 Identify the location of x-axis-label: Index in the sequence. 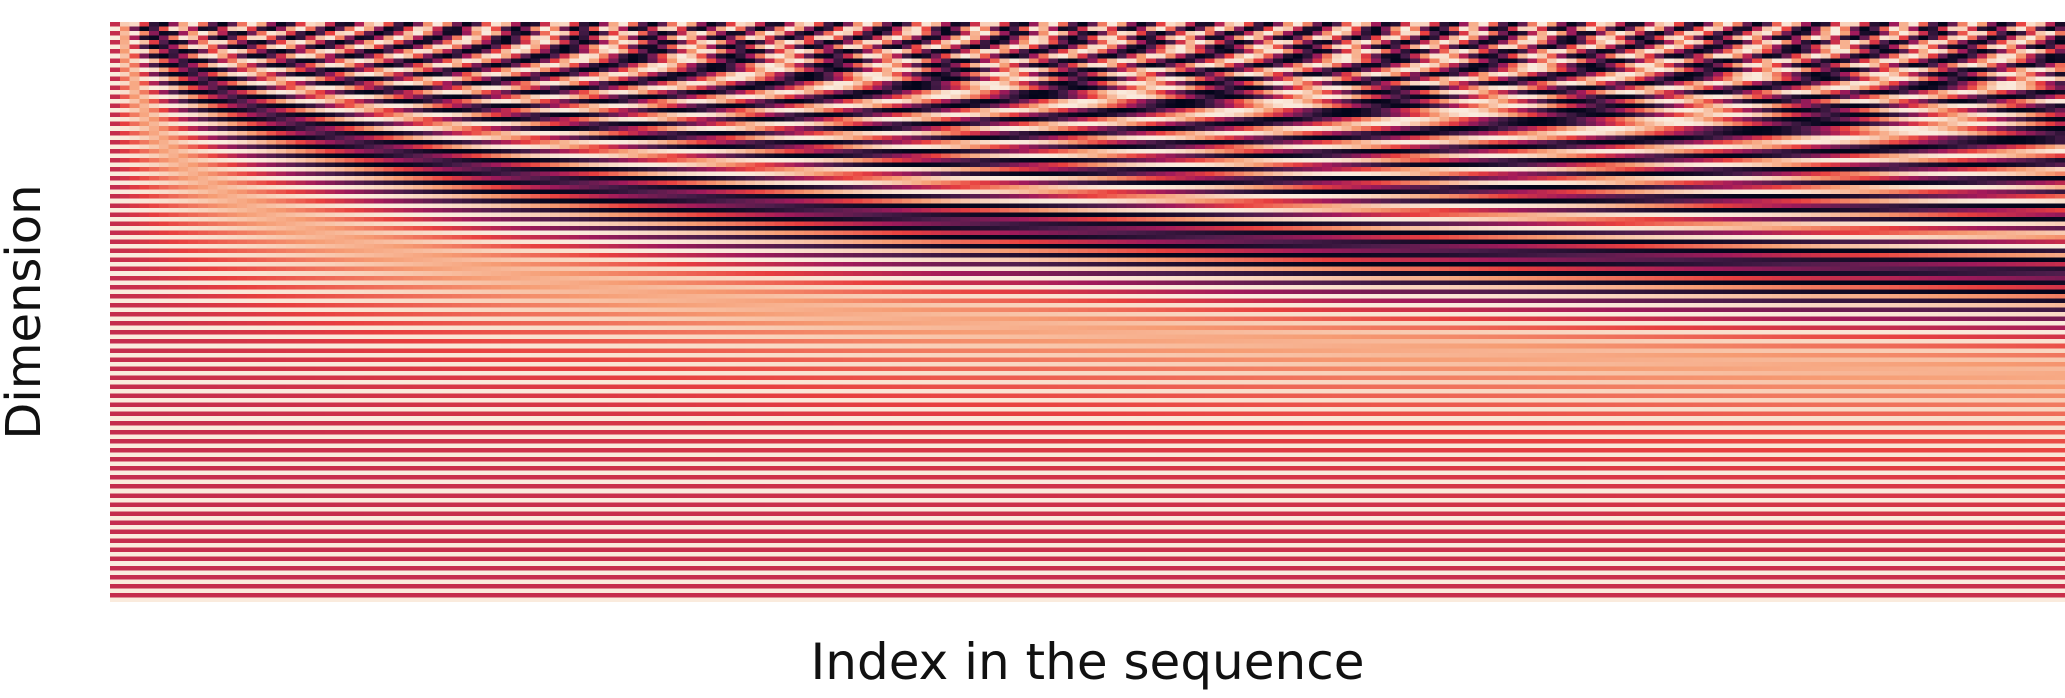
(1087, 662).